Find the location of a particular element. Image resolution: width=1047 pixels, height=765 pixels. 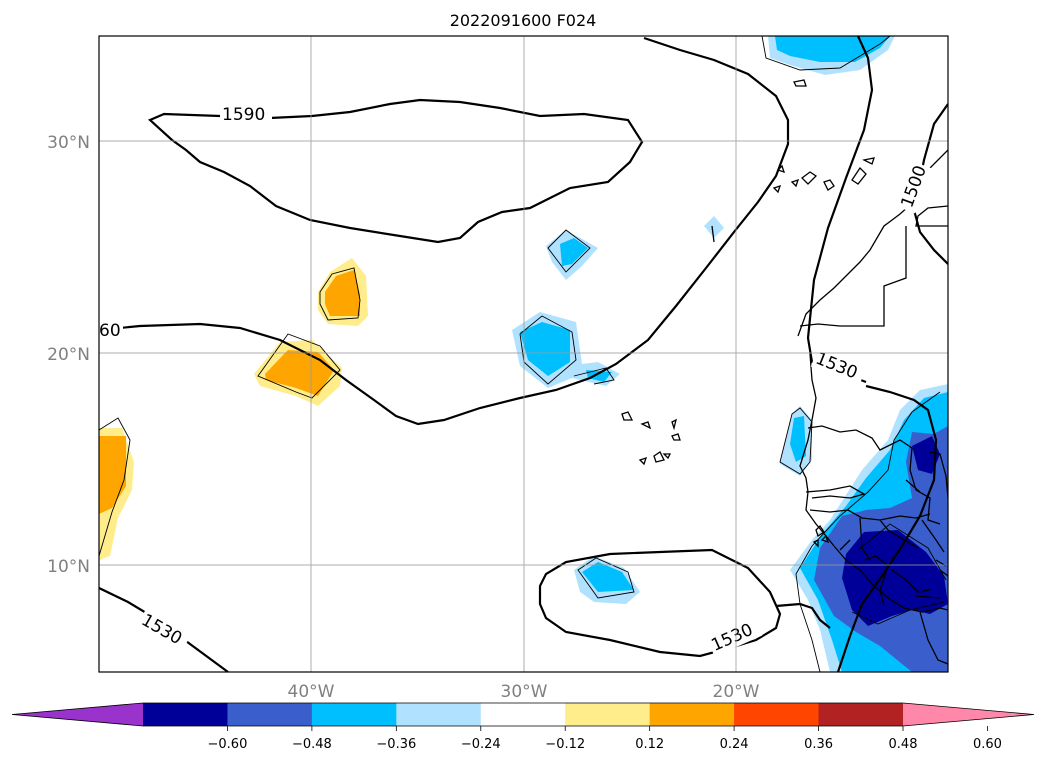

colorbar-outline is located at coordinates (523, 714).